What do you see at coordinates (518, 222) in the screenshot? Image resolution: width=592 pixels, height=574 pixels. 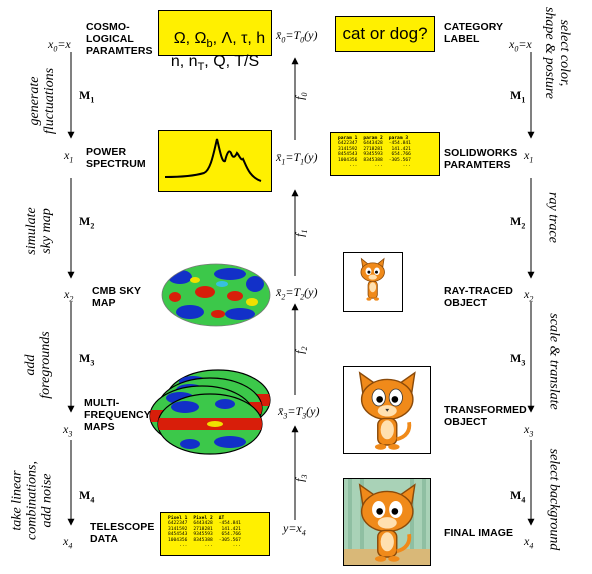 I see `right-op-2: M2` at bounding box center [518, 222].